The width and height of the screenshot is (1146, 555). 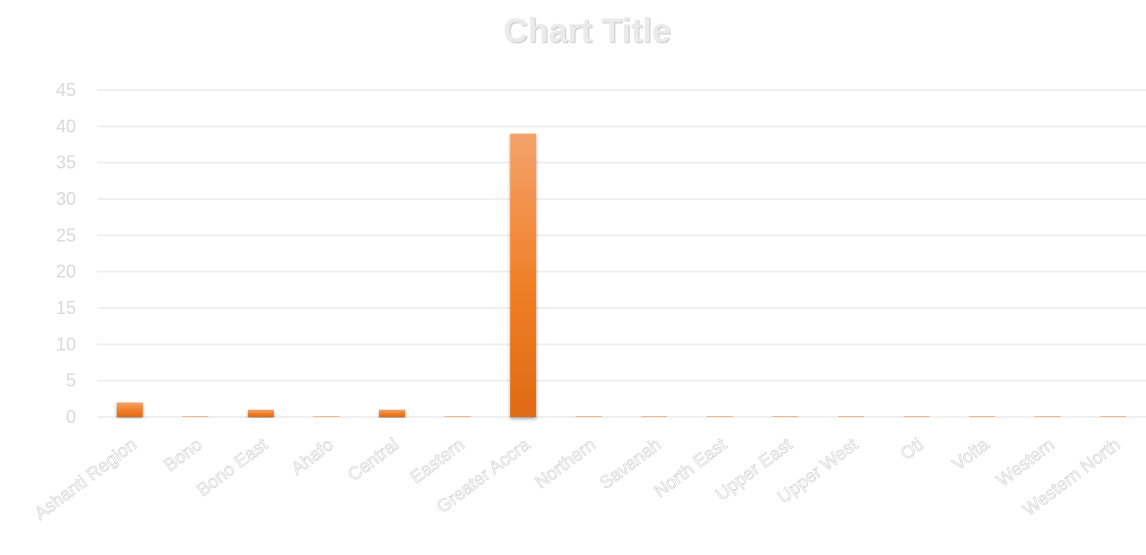 I want to click on bar-western-north, so click(x=1113, y=416).